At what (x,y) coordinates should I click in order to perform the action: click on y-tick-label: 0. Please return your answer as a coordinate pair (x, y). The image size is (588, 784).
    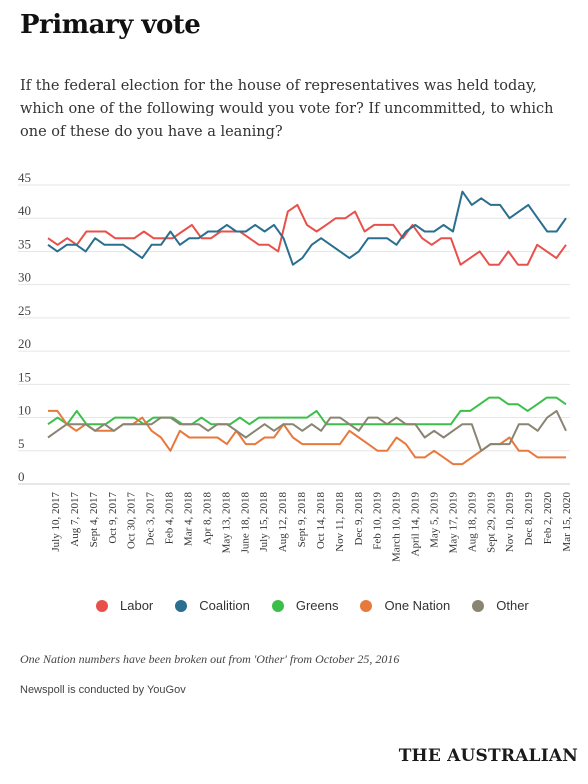
    Looking at the image, I should click on (21, 476).